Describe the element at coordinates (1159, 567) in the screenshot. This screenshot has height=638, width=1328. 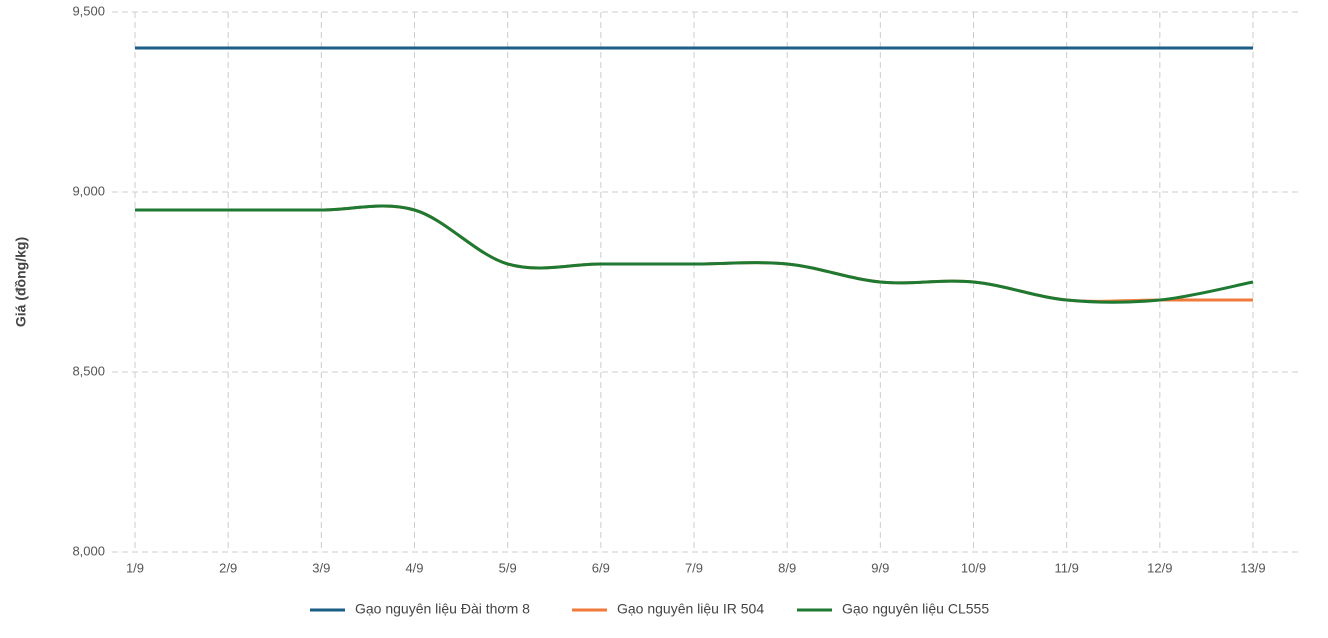
I see `x-tick-label: 12/9` at that location.